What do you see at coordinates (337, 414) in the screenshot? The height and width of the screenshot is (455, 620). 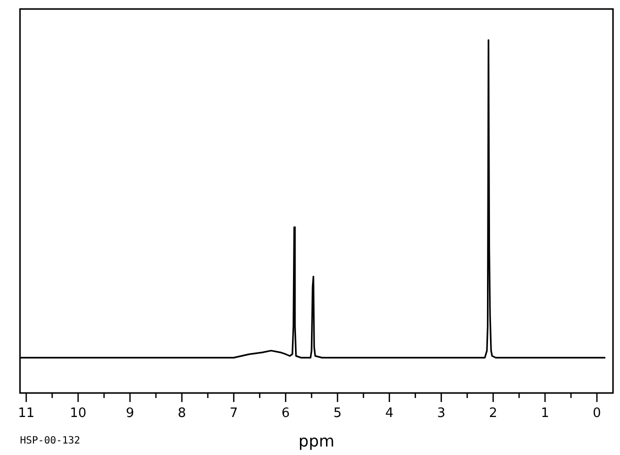 I see `x-tick-label: 5` at bounding box center [337, 414].